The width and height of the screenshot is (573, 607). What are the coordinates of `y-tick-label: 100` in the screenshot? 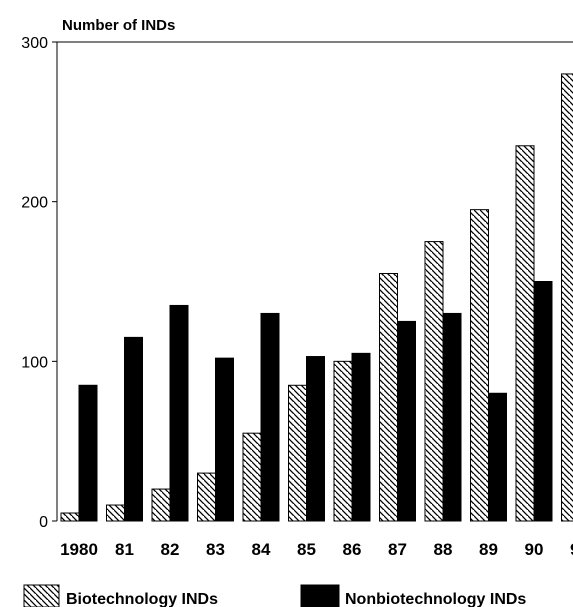 It's located at (34, 362).